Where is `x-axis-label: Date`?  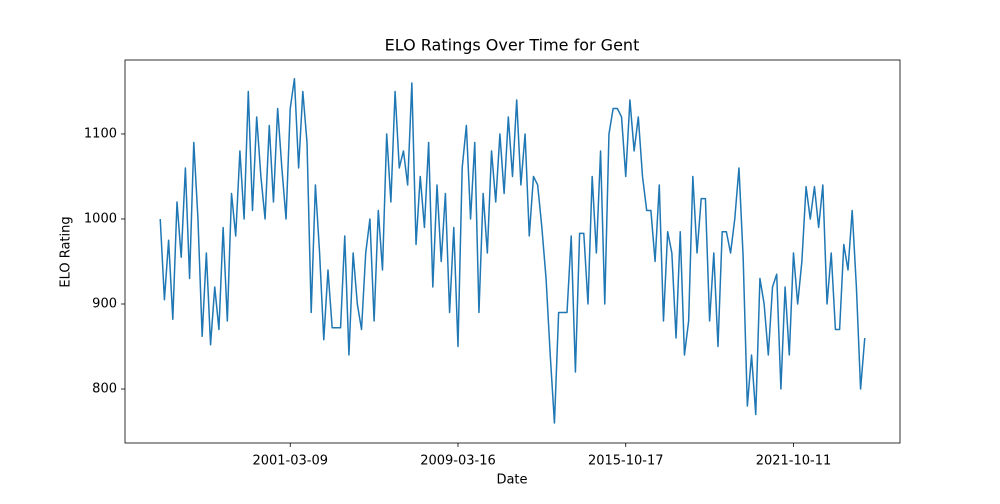 x-axis-label: Date is located at coordinates (511, 480).